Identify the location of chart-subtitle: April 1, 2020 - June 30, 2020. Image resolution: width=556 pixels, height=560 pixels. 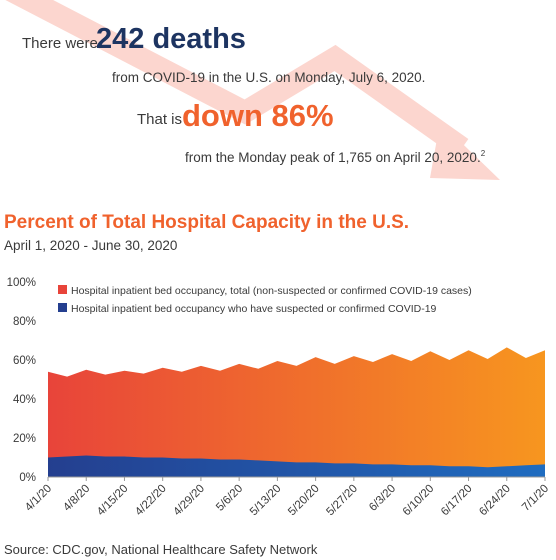
(90, 245).